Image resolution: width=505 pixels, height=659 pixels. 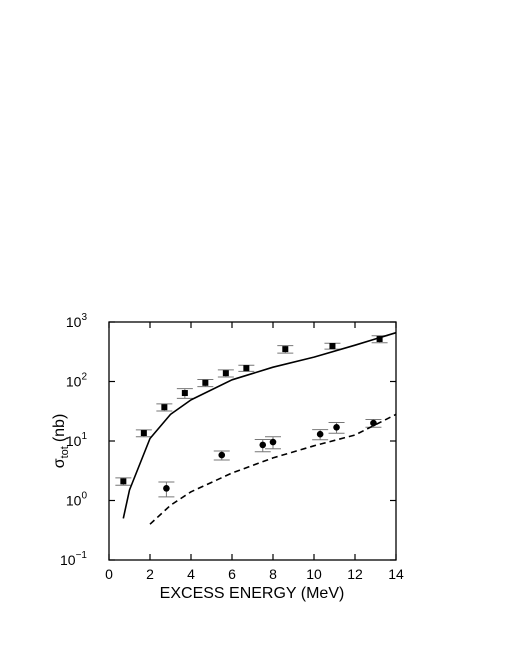 What do you see at coordinates (314, 574) in the screenshot?
I see `x-tick-label: 10` at bounding box center [314, 574].